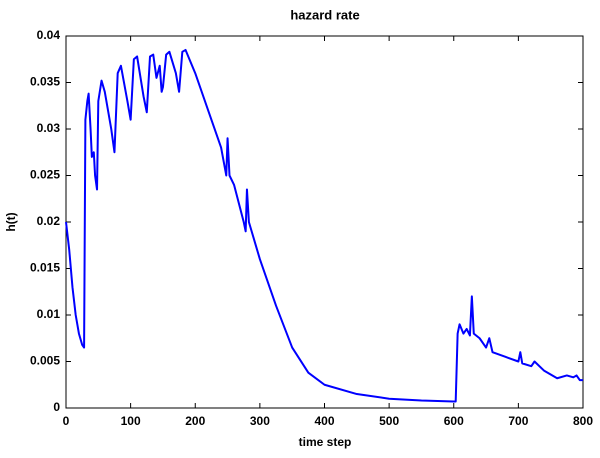 This screenshot has width=600, height=458. What do you see at coordinates (49, 221) in the screenshot?
I see `y-tick-label: 0.02` at bounding box center [49, 221].